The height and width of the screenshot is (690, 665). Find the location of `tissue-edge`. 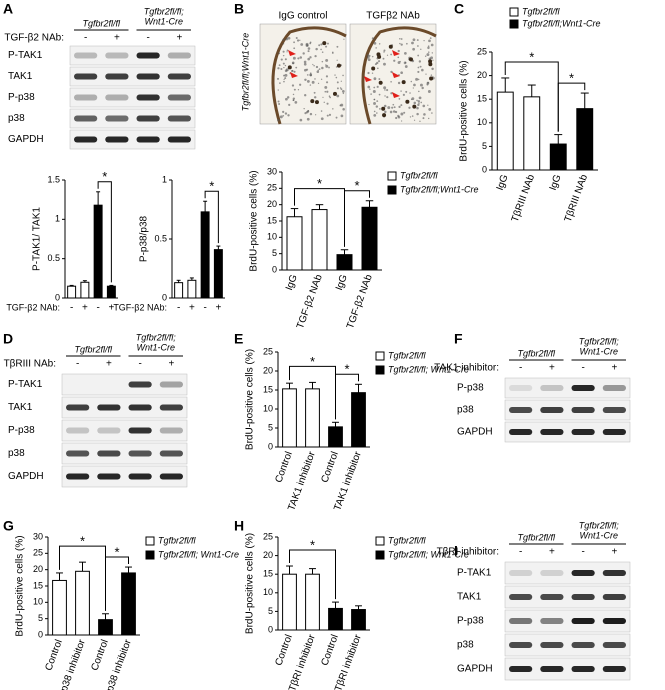

tissue-edge is located at coordinates (399, 75).